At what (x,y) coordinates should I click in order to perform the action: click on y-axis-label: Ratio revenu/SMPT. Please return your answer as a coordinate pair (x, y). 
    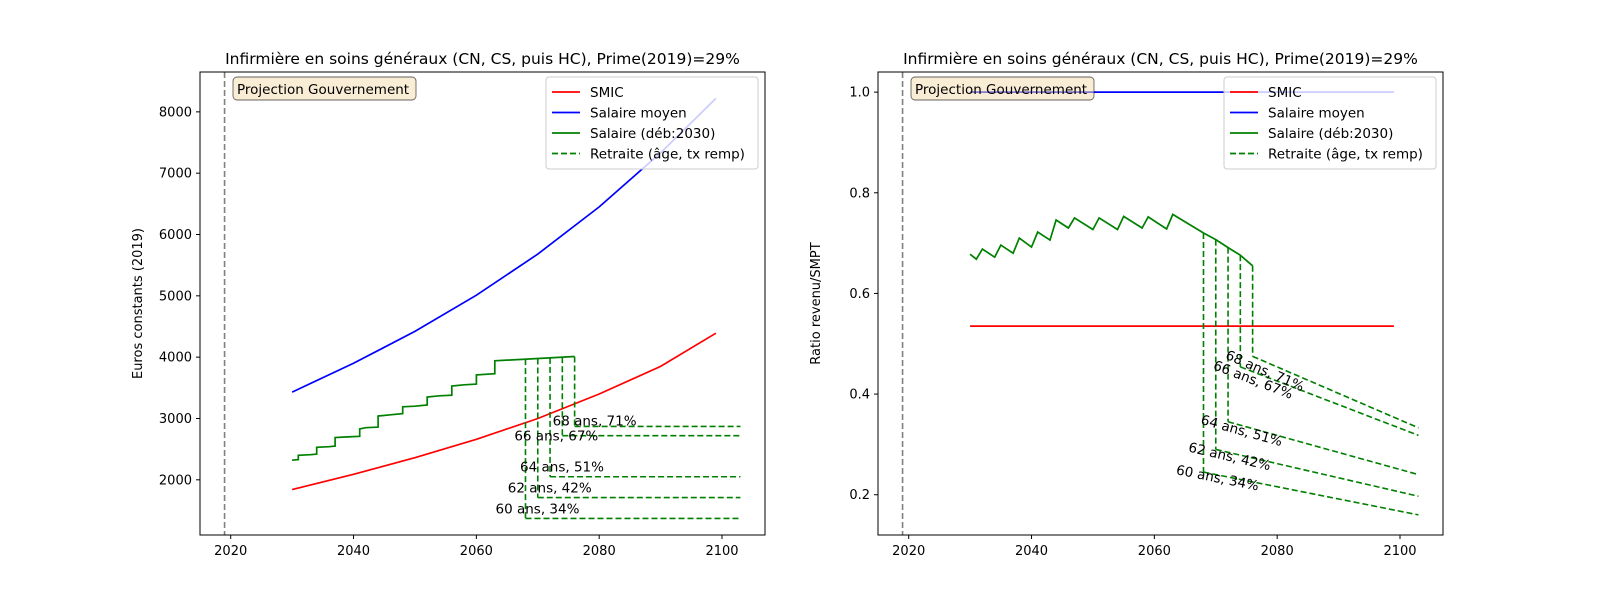
    Looking at the image, I should click on (816, 303).